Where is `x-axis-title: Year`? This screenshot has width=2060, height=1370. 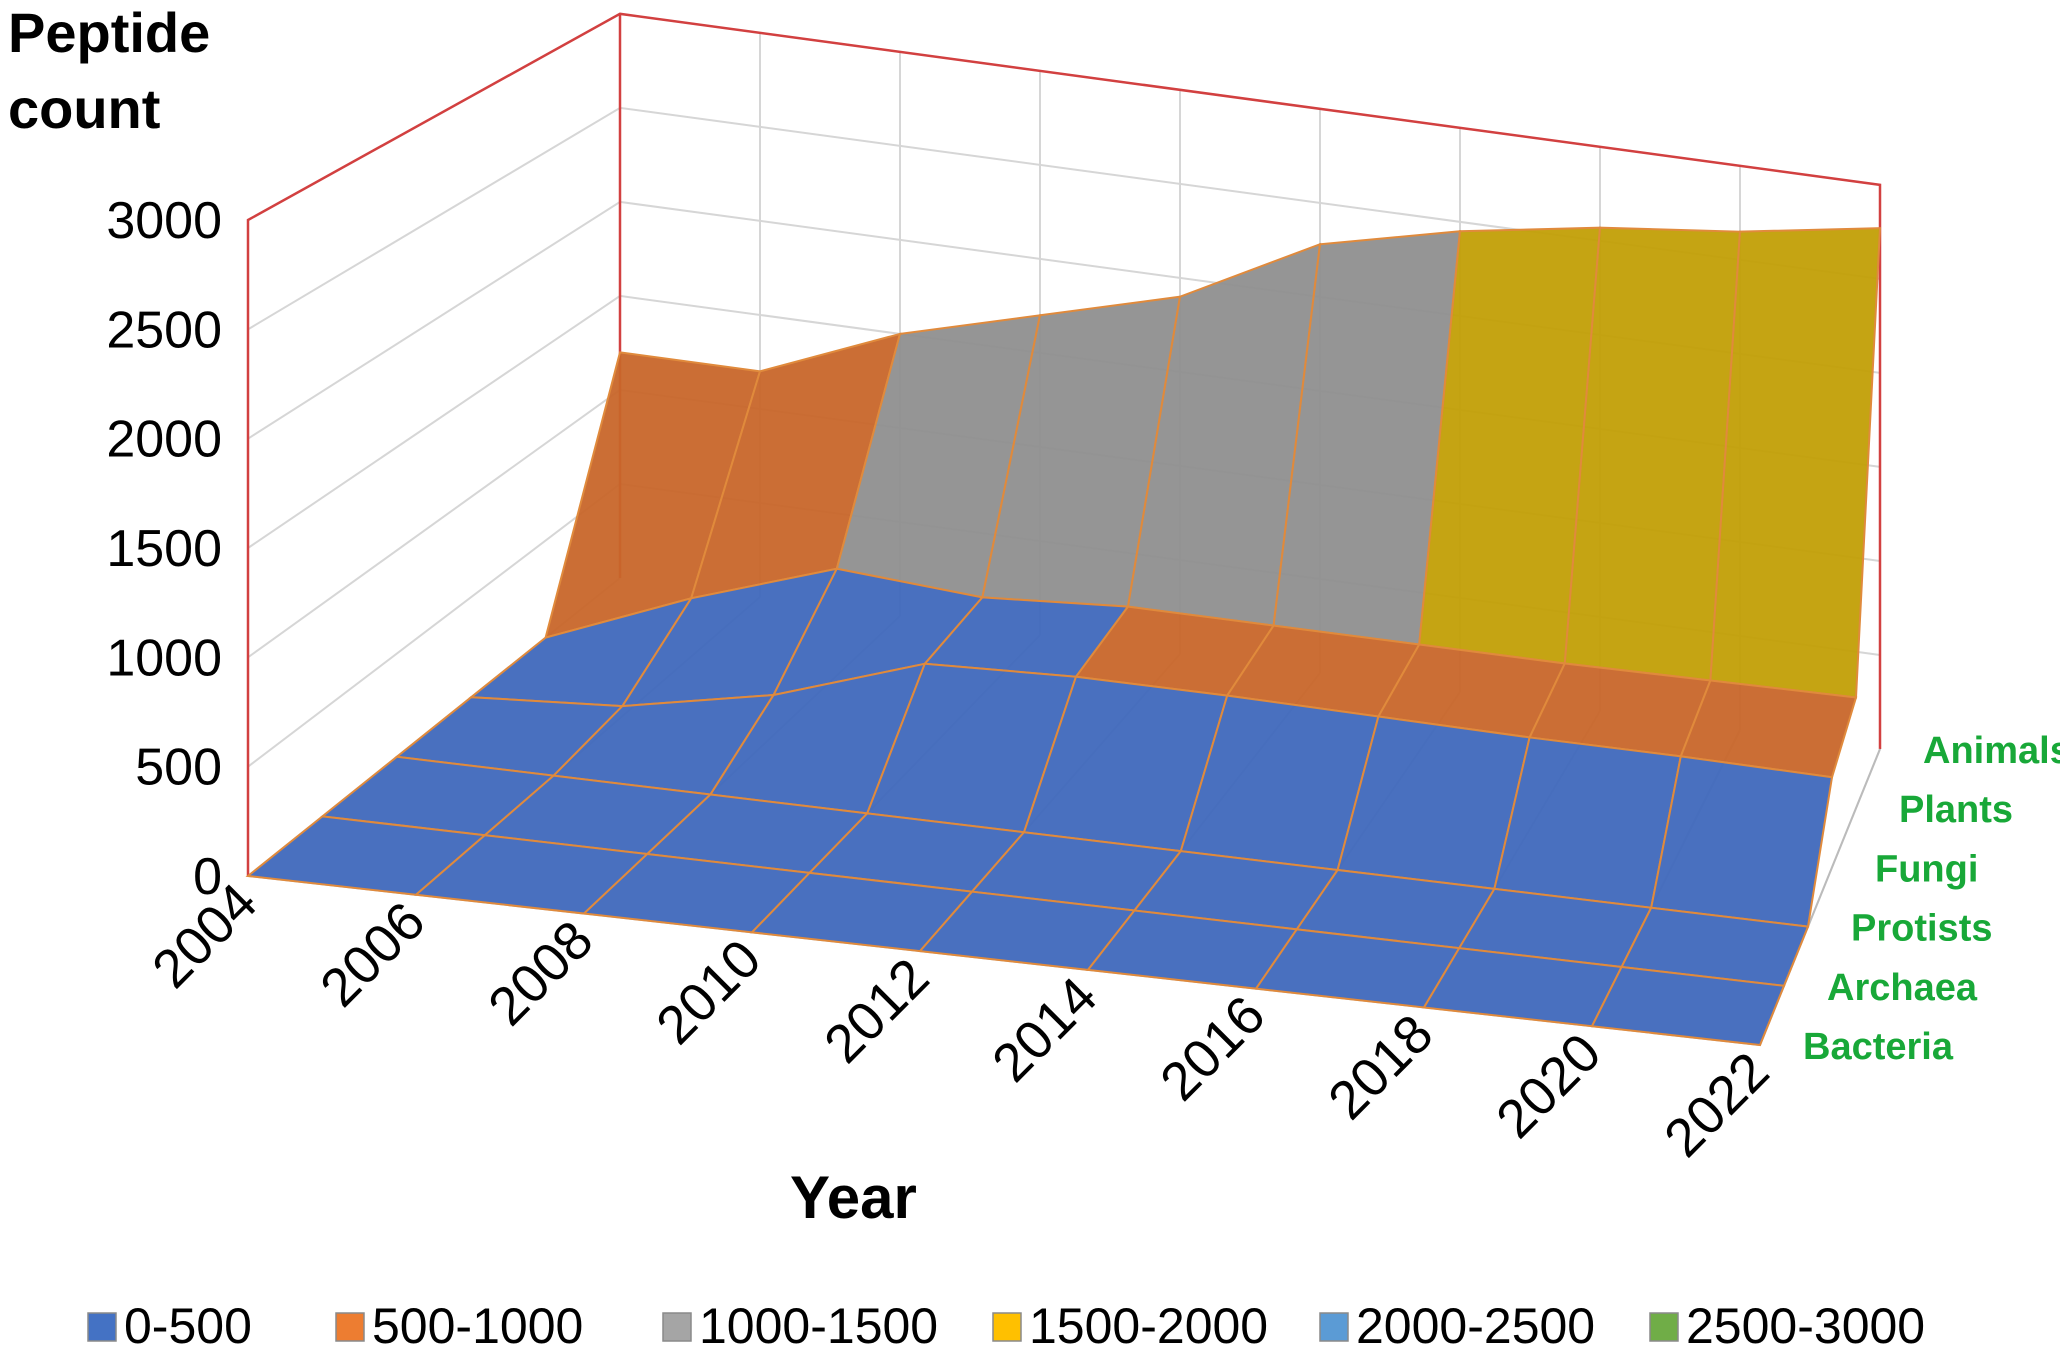 x-axis-title: Year is located at coordinates (853, 1197).